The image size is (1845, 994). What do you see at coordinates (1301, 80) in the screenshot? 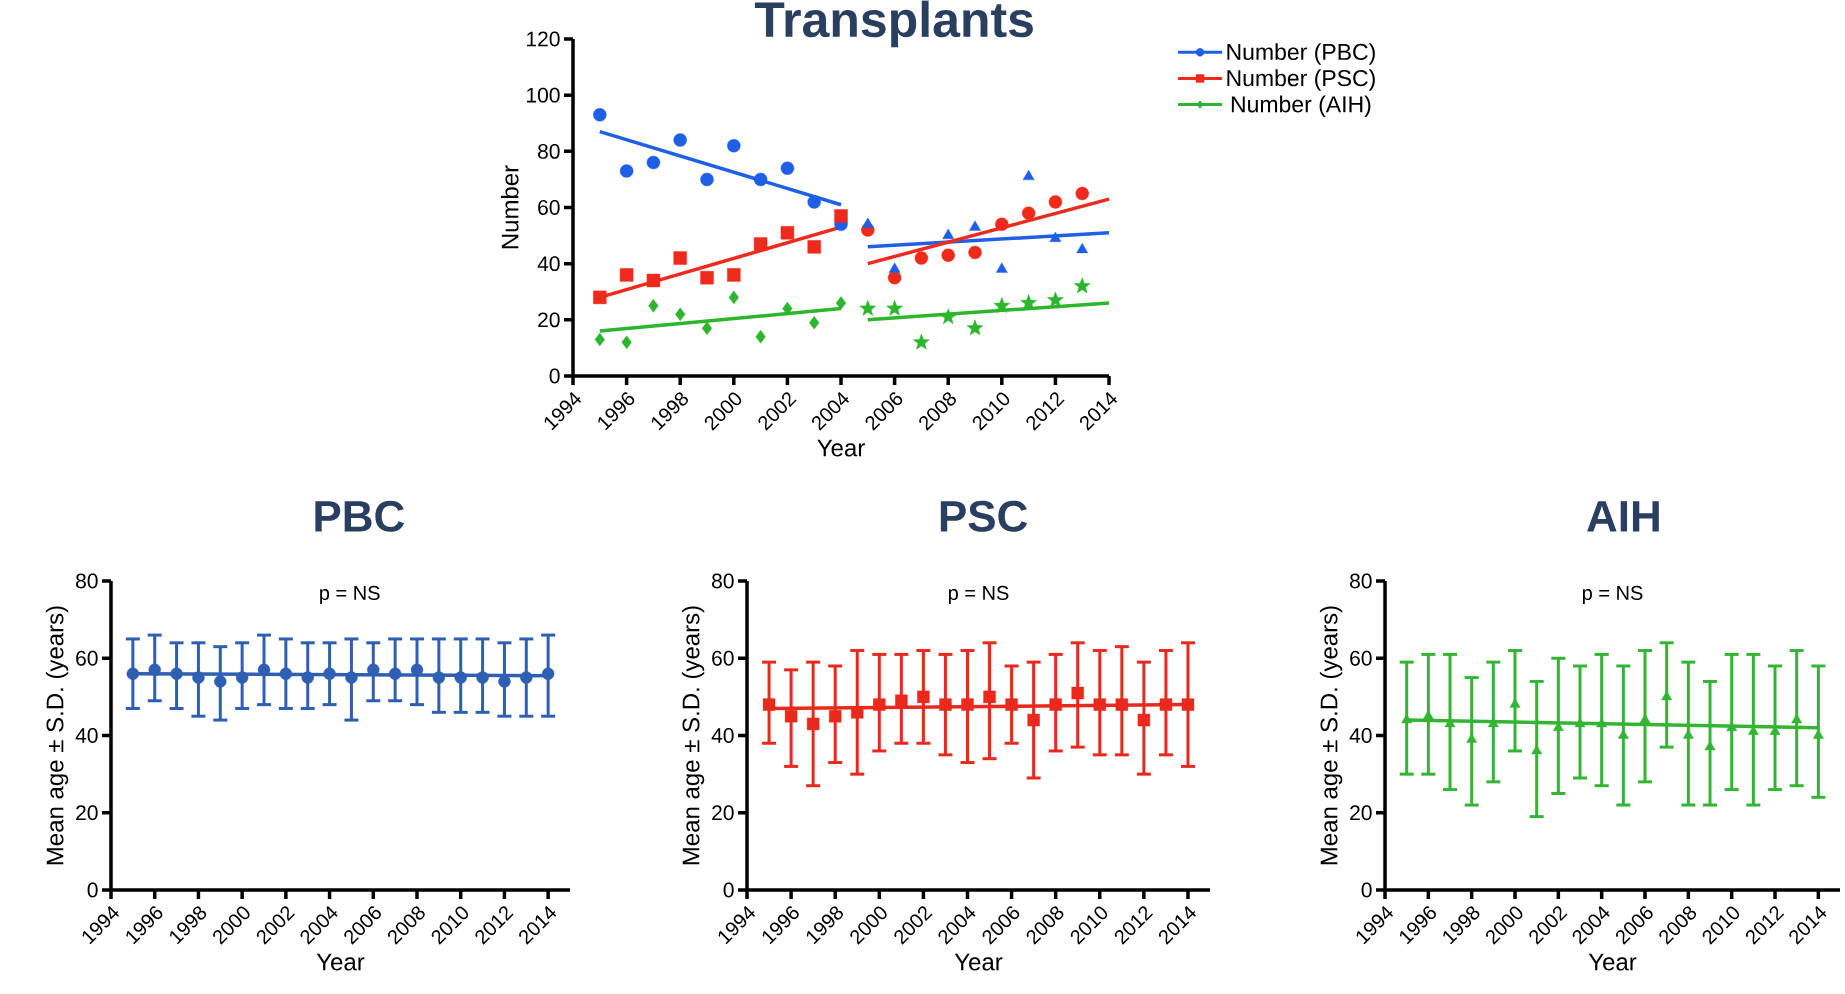
I see `legend-label: Number (PSC)` at bounding box center [1301, 80].